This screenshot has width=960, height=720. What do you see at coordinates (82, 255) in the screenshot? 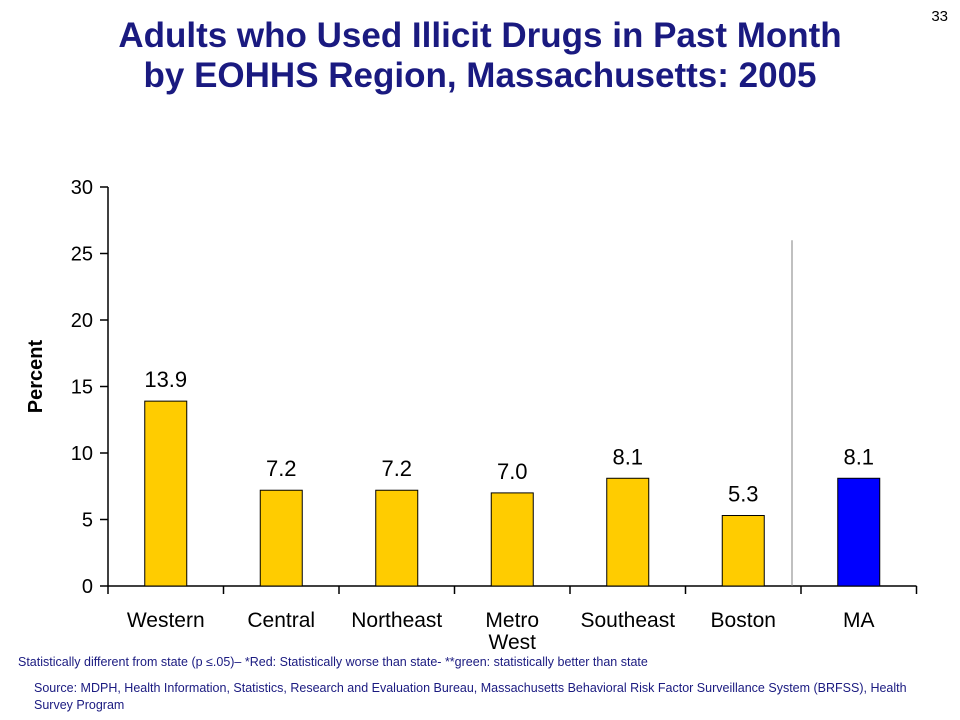
I see `y-tick-label: 25` at bounding box center [82, 255].